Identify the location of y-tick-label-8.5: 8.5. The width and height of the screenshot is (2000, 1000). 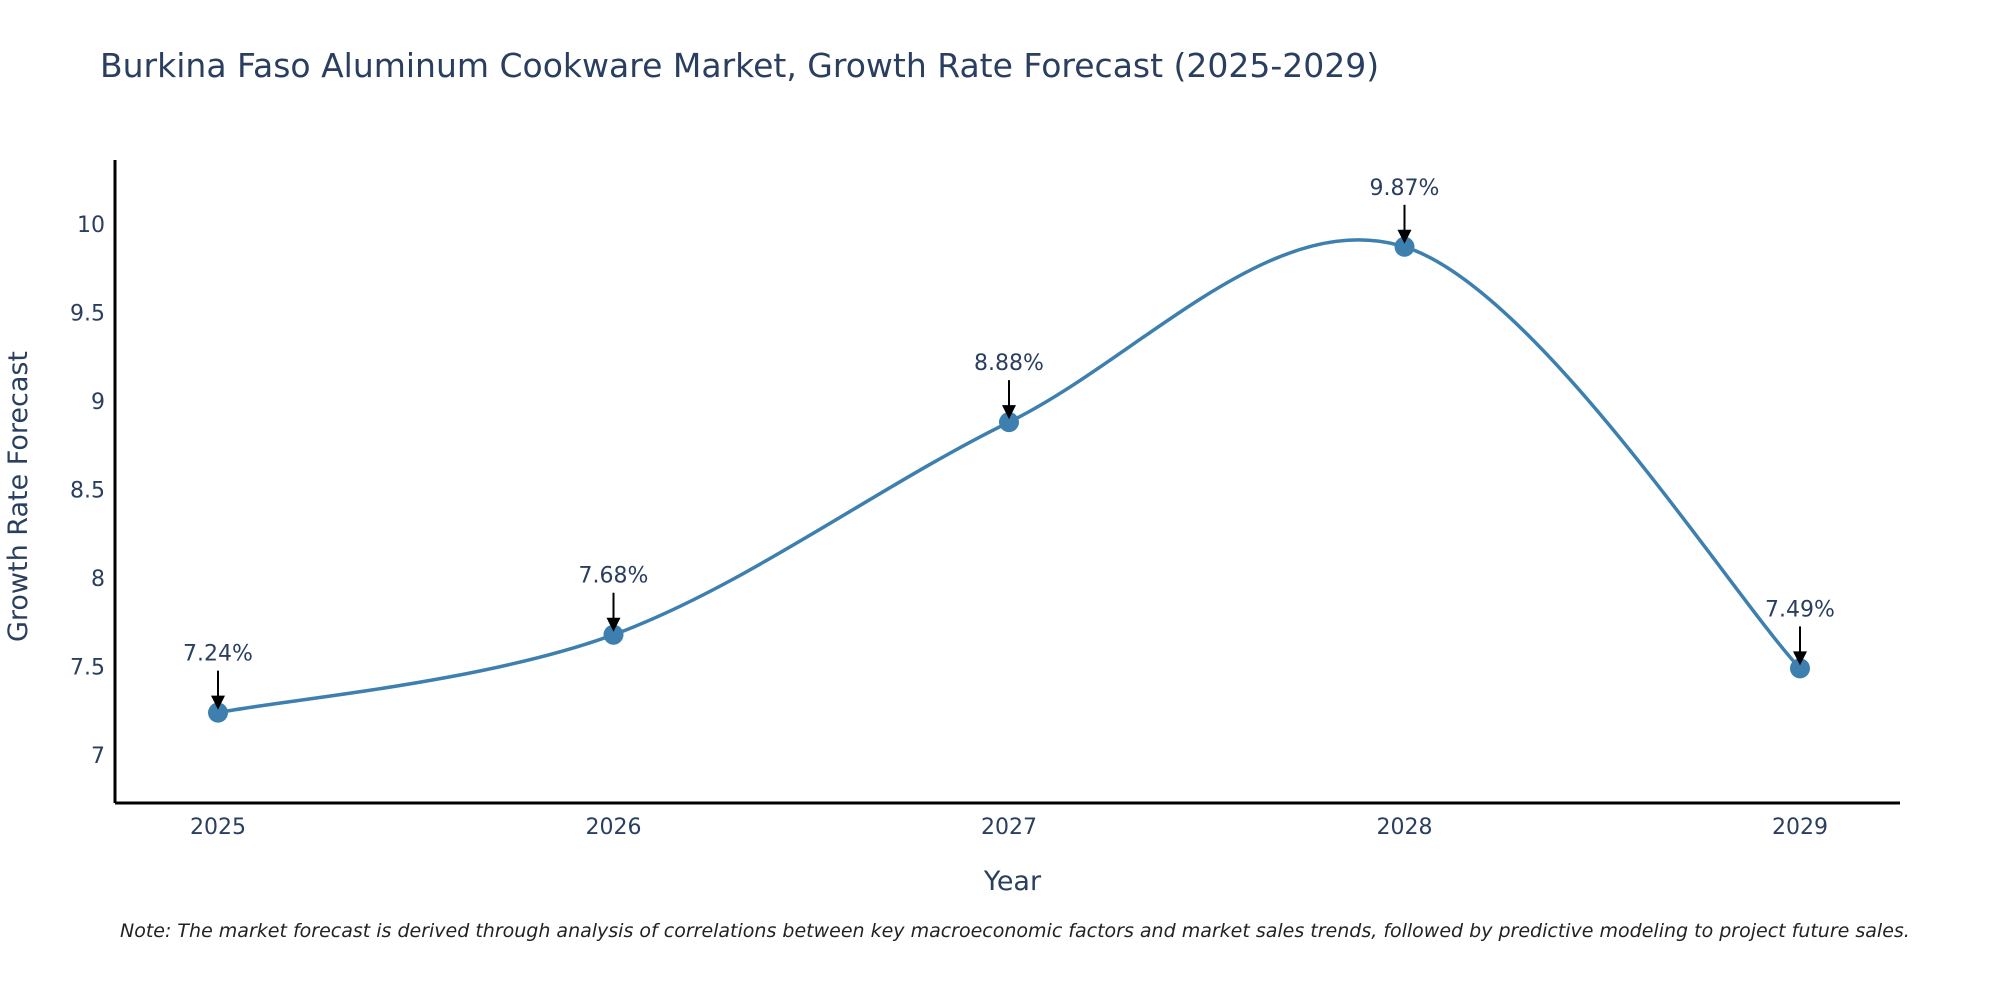
(87, 490).